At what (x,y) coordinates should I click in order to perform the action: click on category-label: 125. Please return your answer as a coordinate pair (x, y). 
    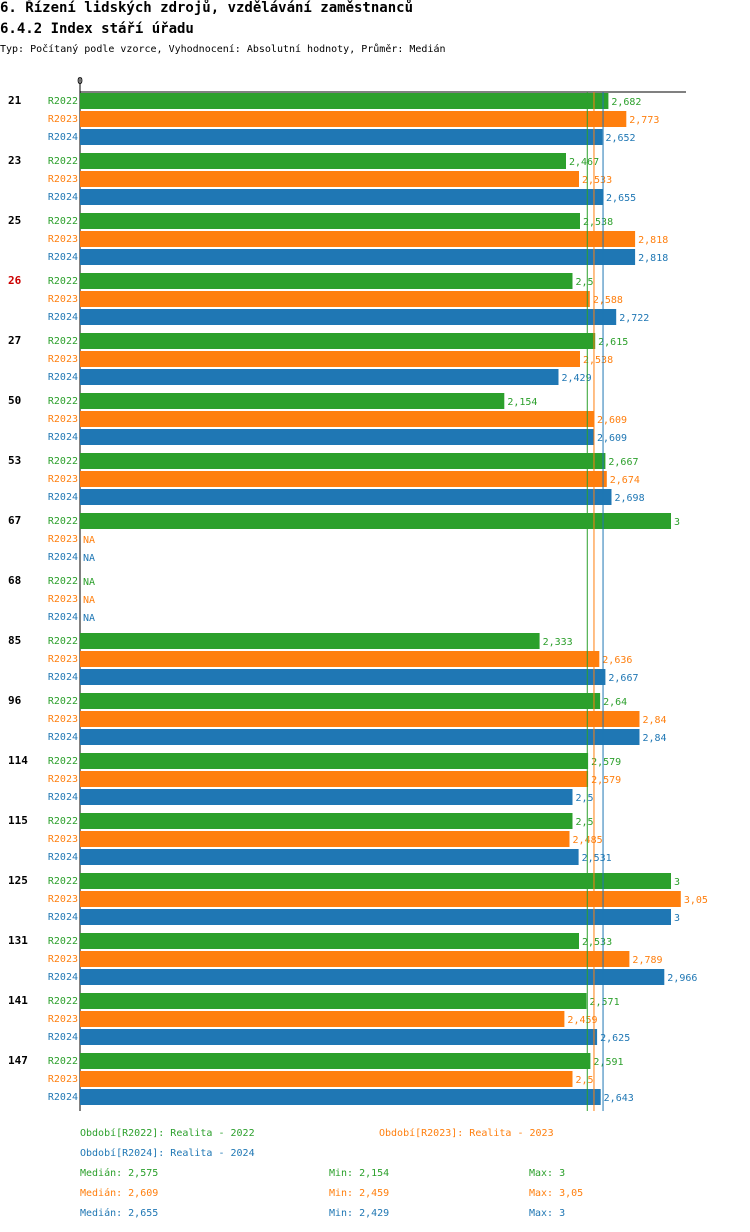
    Looking at the image, I should click on (18, 880).